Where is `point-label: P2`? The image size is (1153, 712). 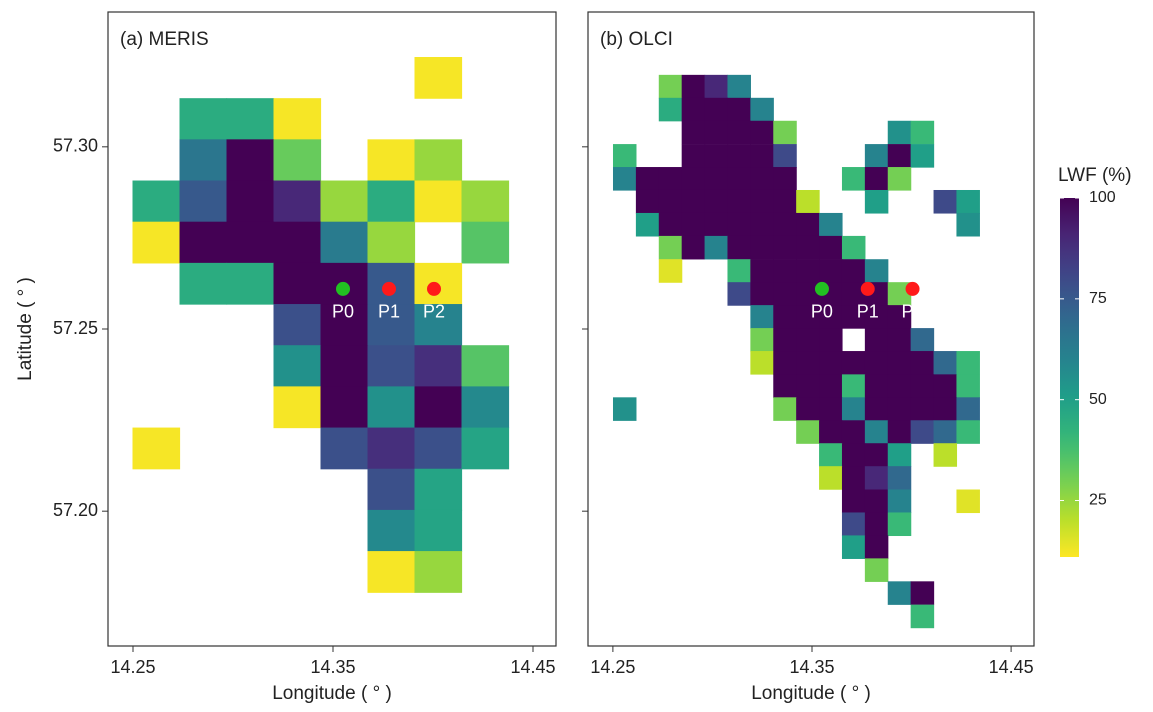
point-label: P2 is located at coordinates (913, 312).